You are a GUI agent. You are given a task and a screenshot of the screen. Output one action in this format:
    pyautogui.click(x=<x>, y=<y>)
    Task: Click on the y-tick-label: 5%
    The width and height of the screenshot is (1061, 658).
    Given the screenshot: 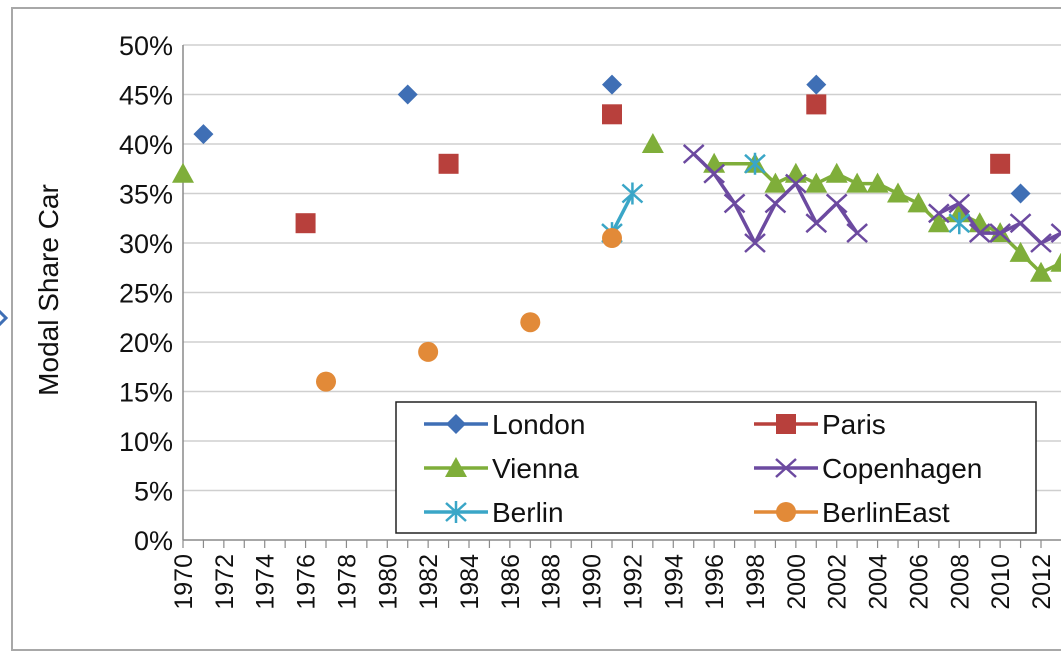 What is the action you would take?
    pyautogui.click(x=153, y=492)
    